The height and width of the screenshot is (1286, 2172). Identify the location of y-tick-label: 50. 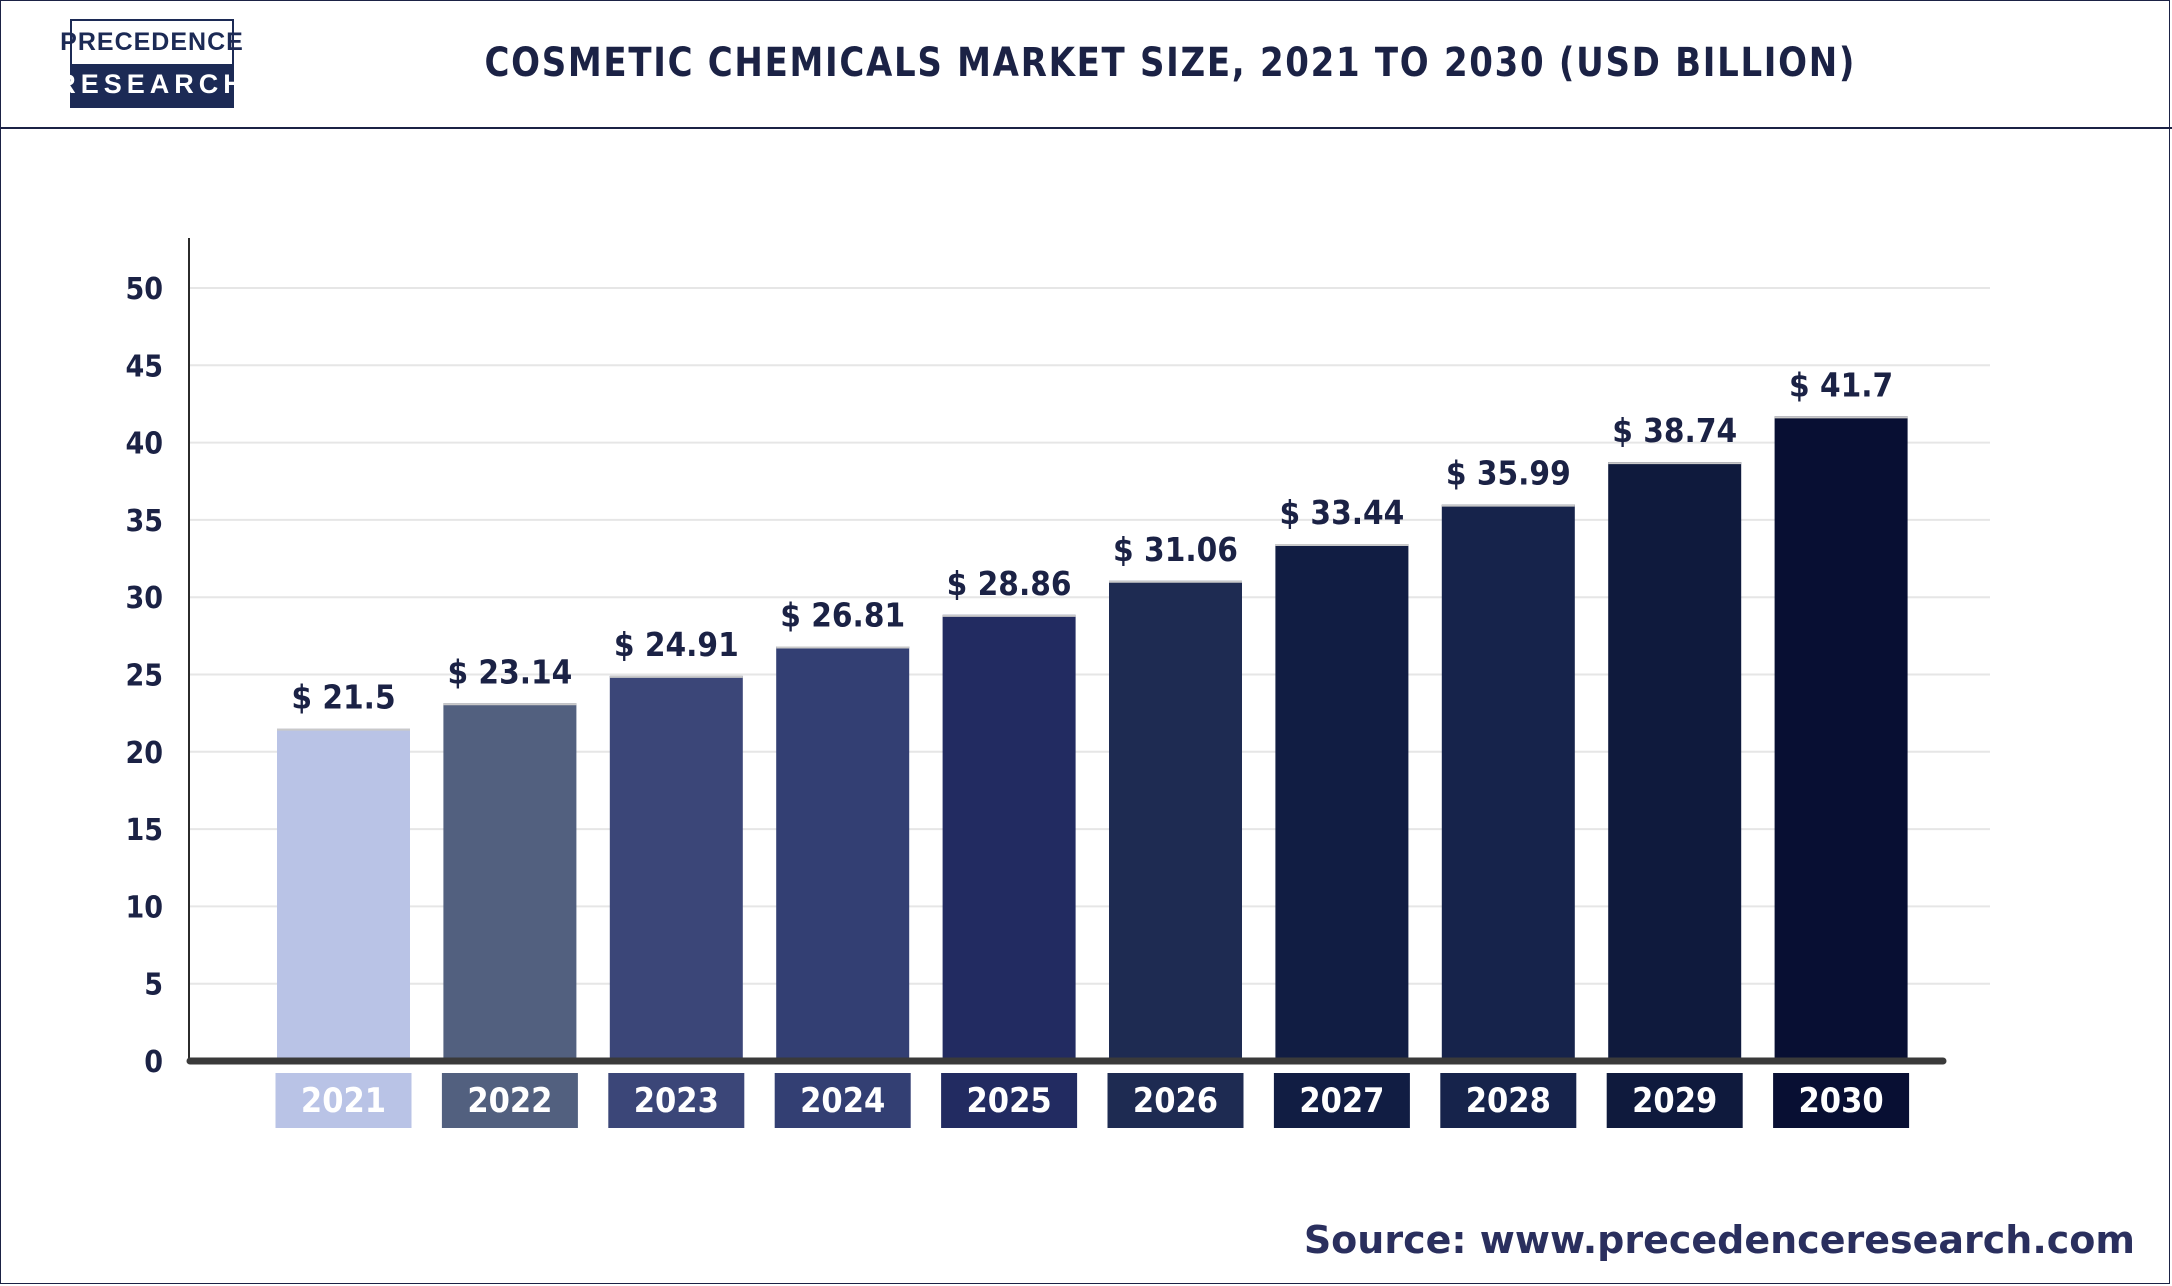
(144, 289).